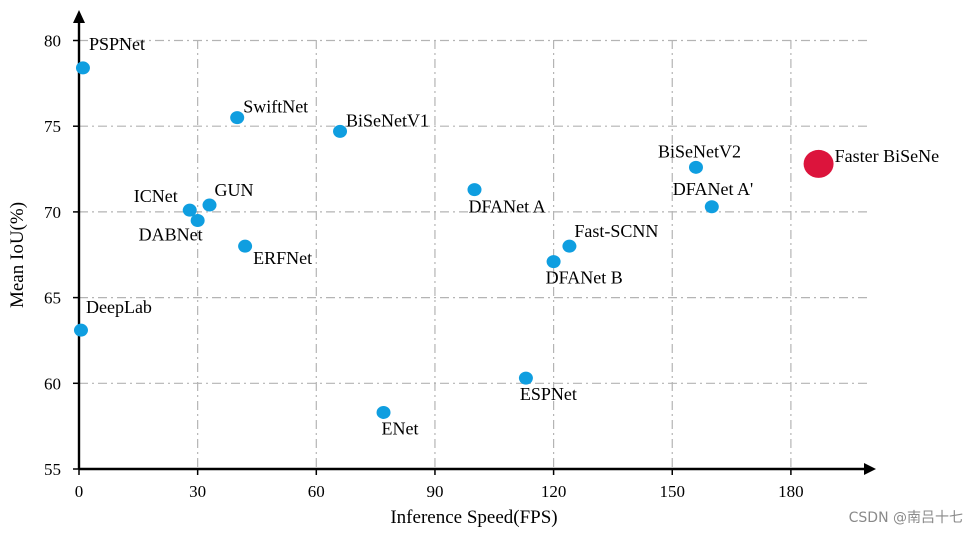 Image resolution: width=977 pixels, height=535 pixels. What do you see at coordinates (316, 491) in the screenshot?
I see `x-tick-label-60: 60` at bounding box center [316, 491].